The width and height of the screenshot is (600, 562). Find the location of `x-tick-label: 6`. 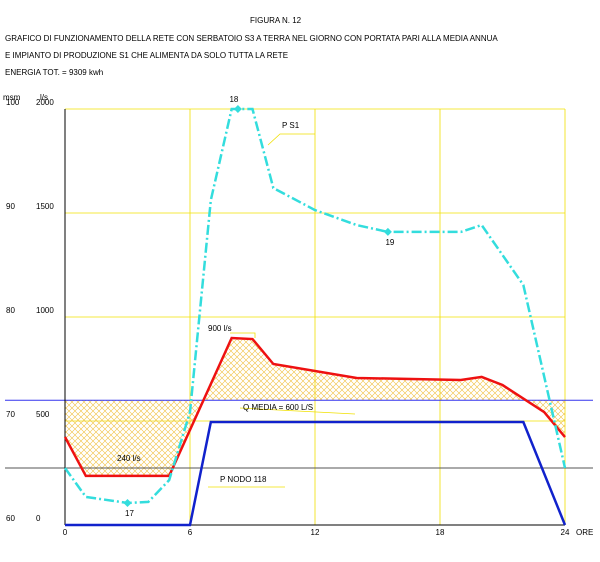

x-tick-label: 6 is located at coordinates (190, 532).